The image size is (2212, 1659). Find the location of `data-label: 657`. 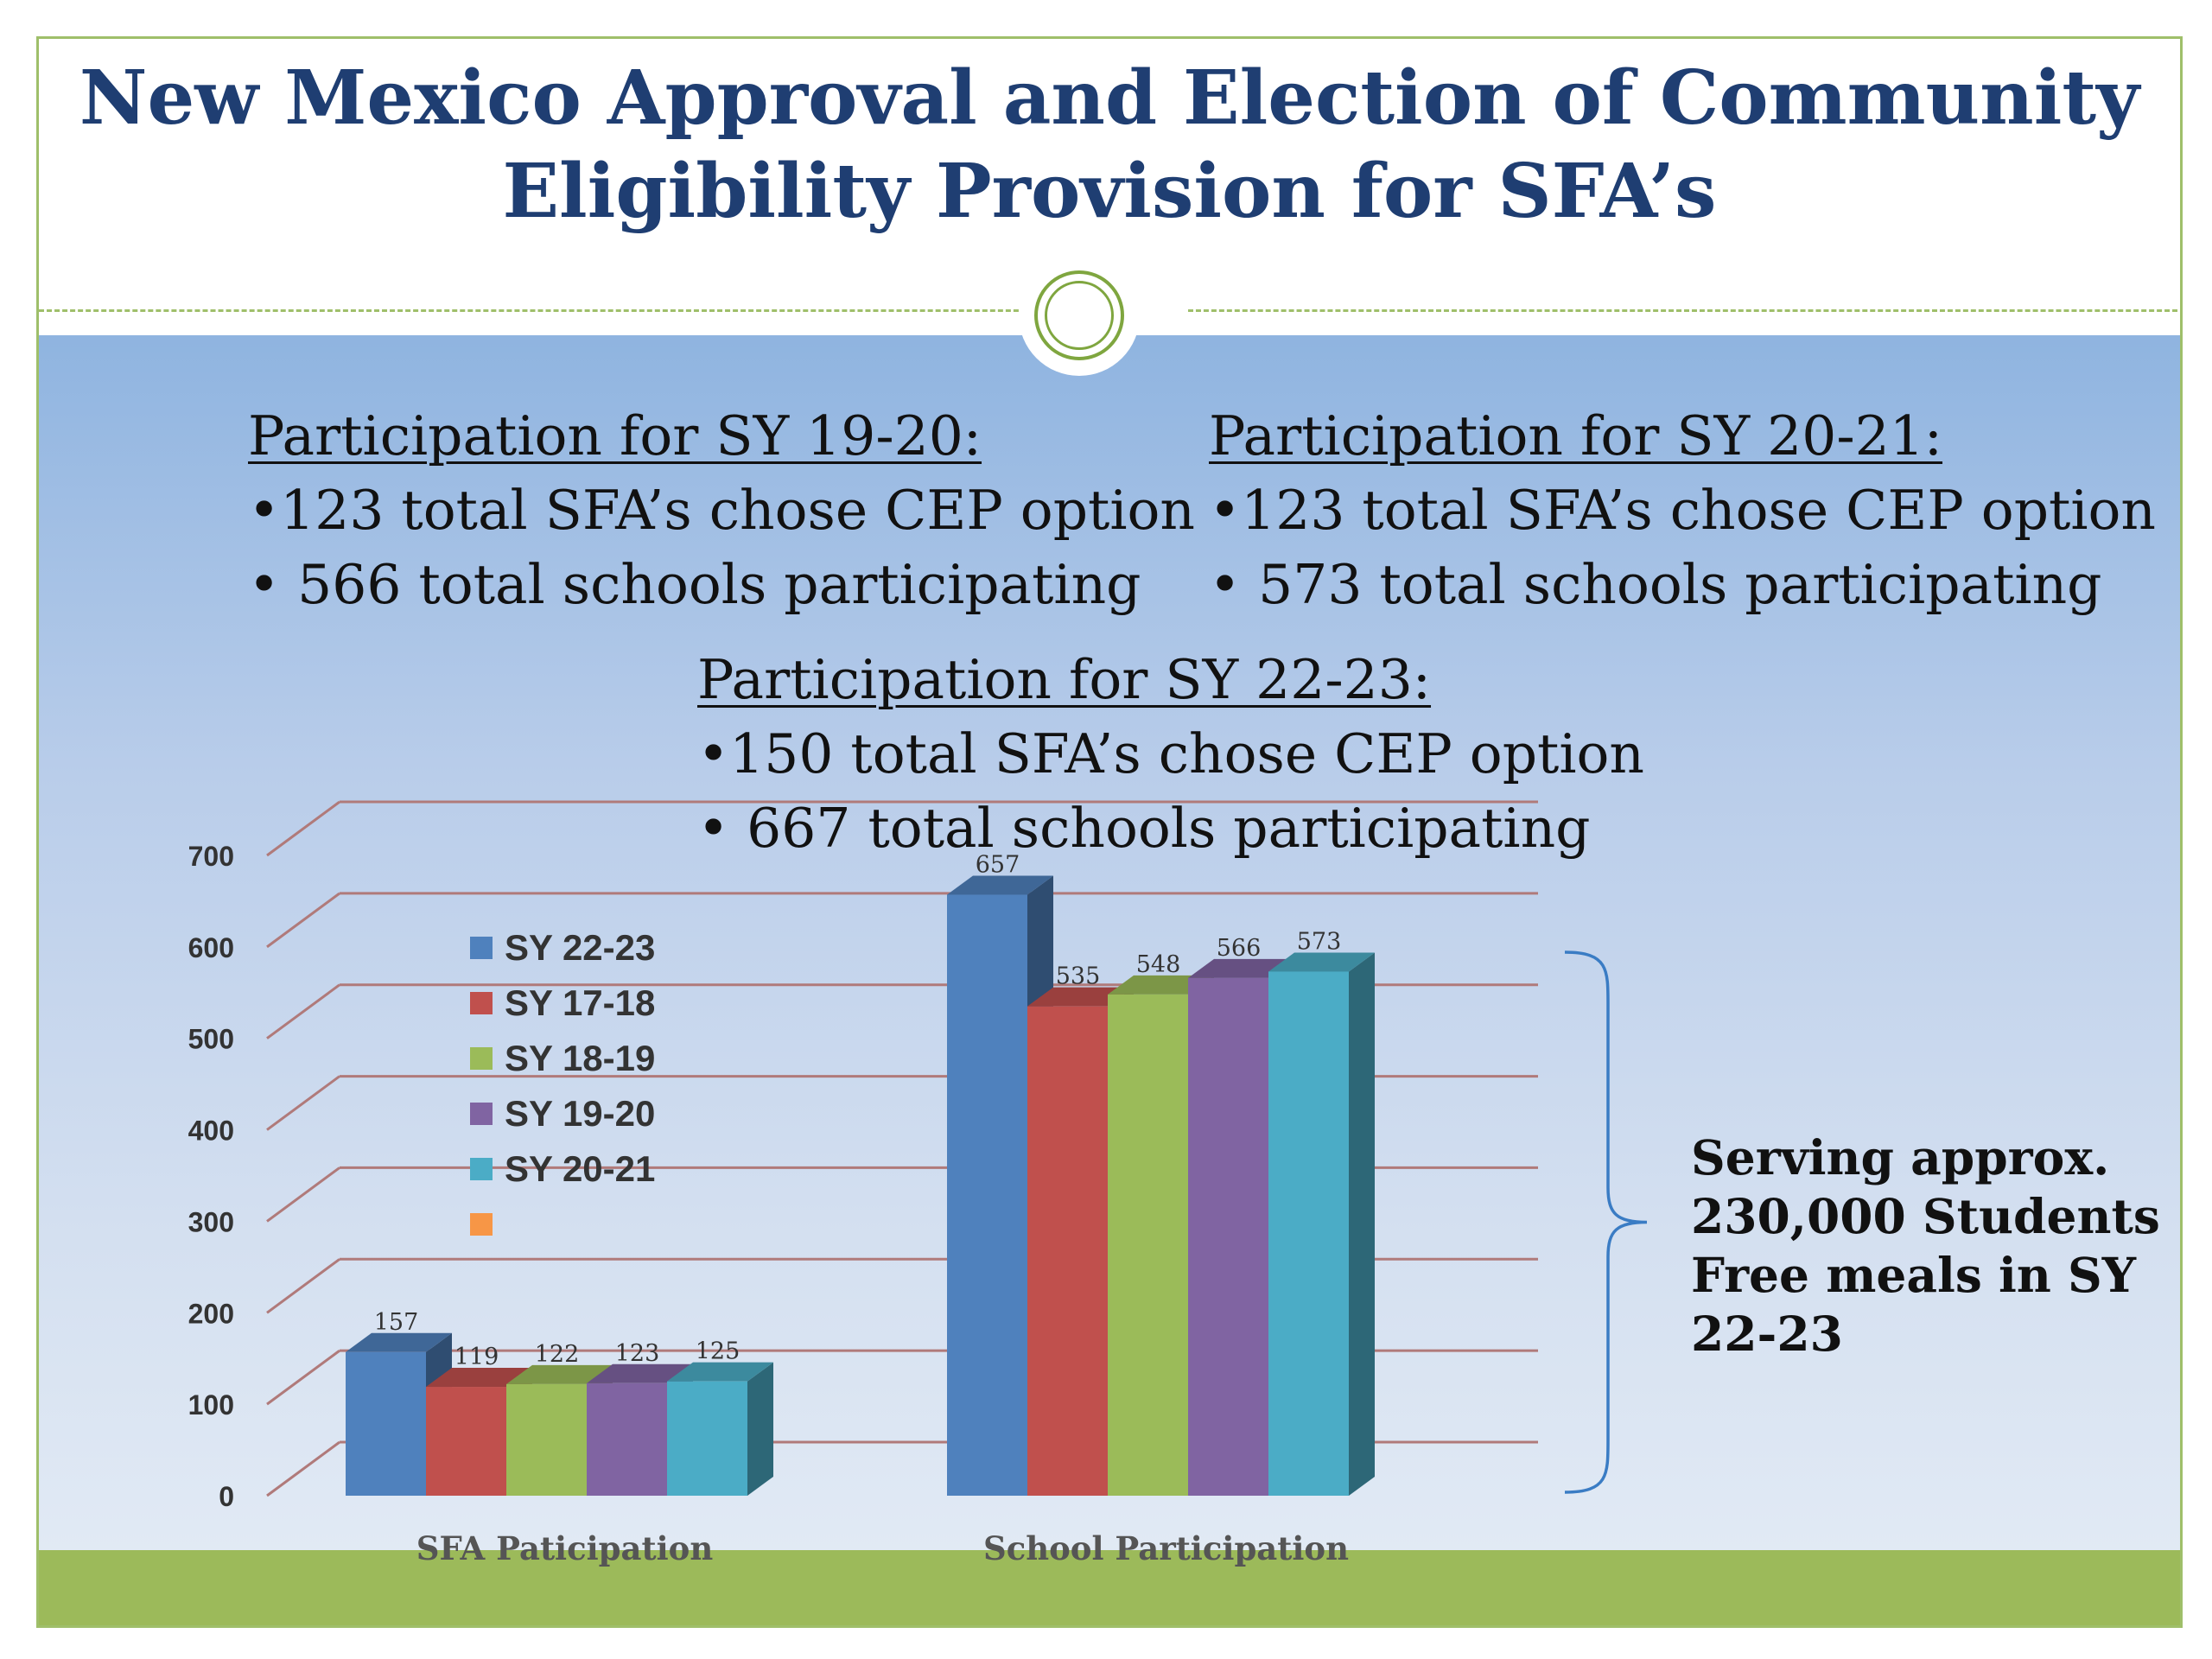

data-label: 657 is located at coordinates (998, 865).